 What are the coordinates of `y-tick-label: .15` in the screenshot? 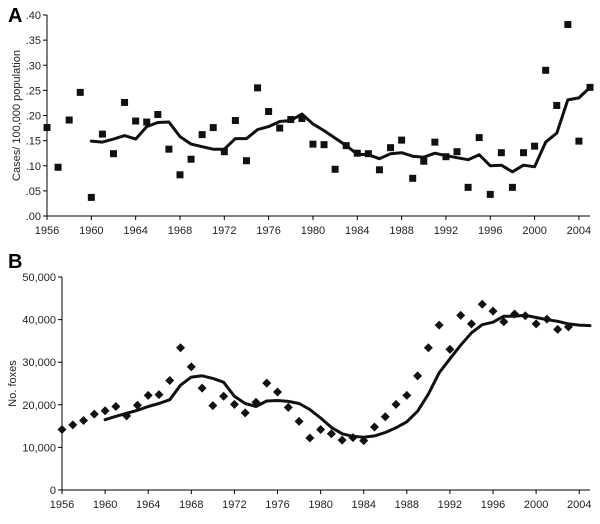 It's located at (33, 142).